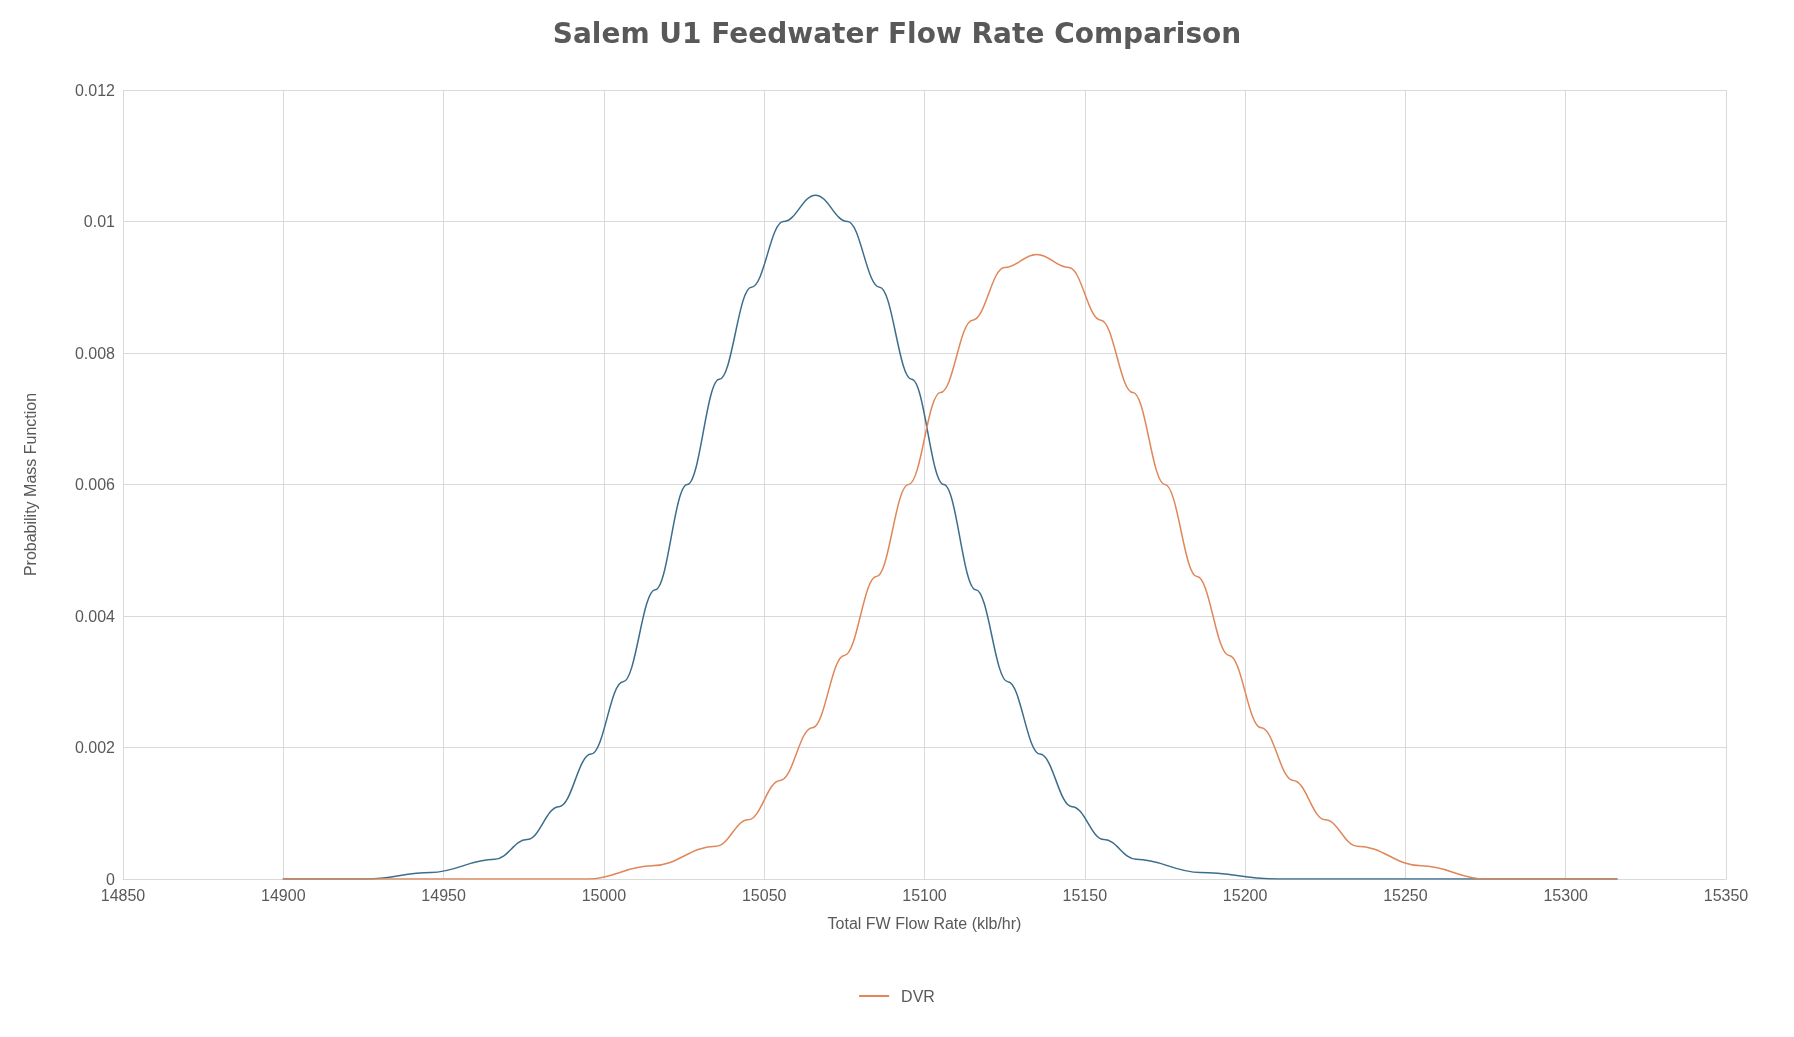 The height and width of the screenshot is (1037, 1794). Describe the element at coordinates (918, 996) in the screenshot. I see `legend-label: DVR` at that location.